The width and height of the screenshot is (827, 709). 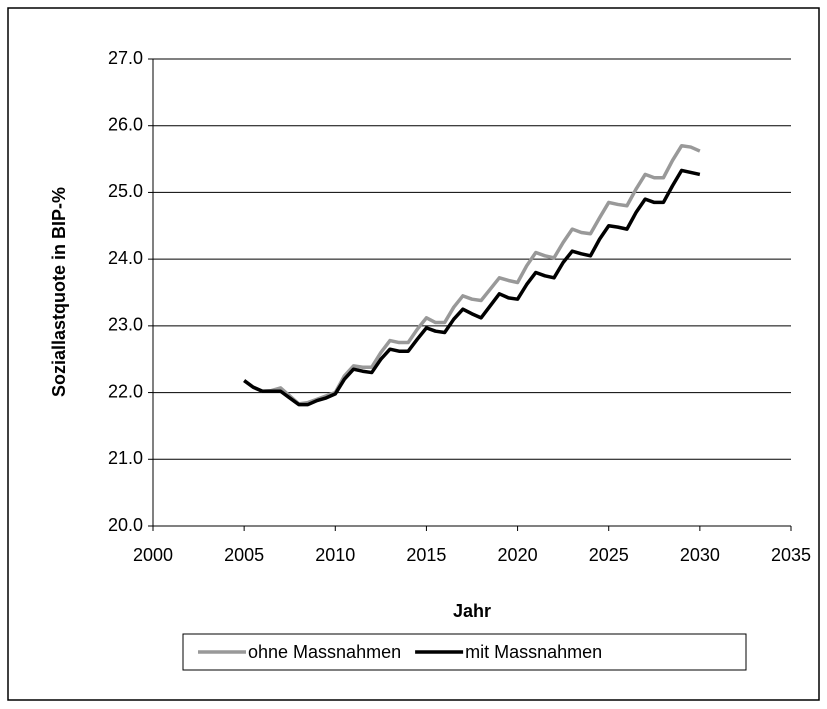 I want to click on y-tick-label: 22.0, so click(x=125, y=391).